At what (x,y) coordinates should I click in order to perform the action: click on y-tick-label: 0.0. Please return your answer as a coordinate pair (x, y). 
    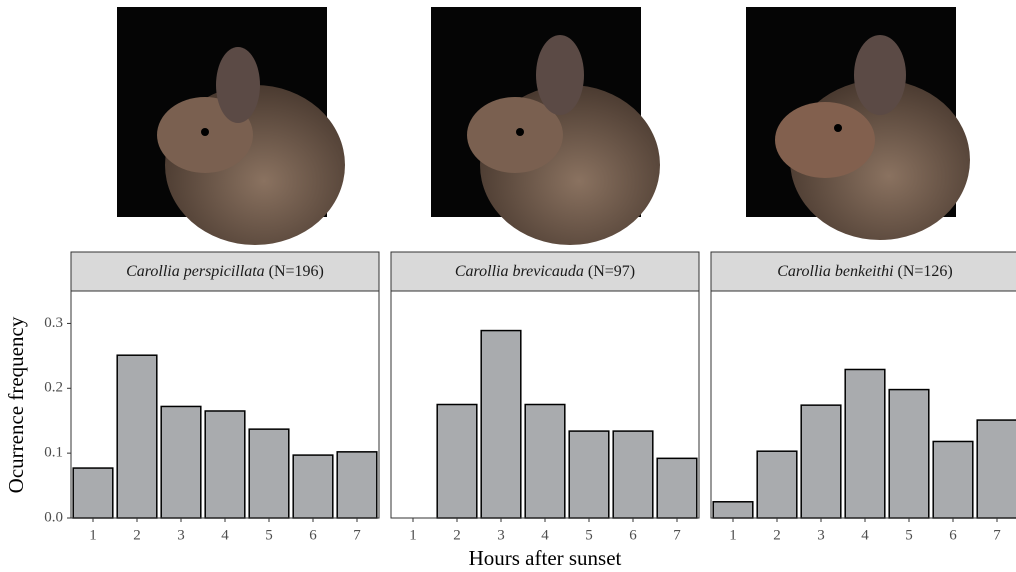
    Looking at the image, I should click on (53, 517).